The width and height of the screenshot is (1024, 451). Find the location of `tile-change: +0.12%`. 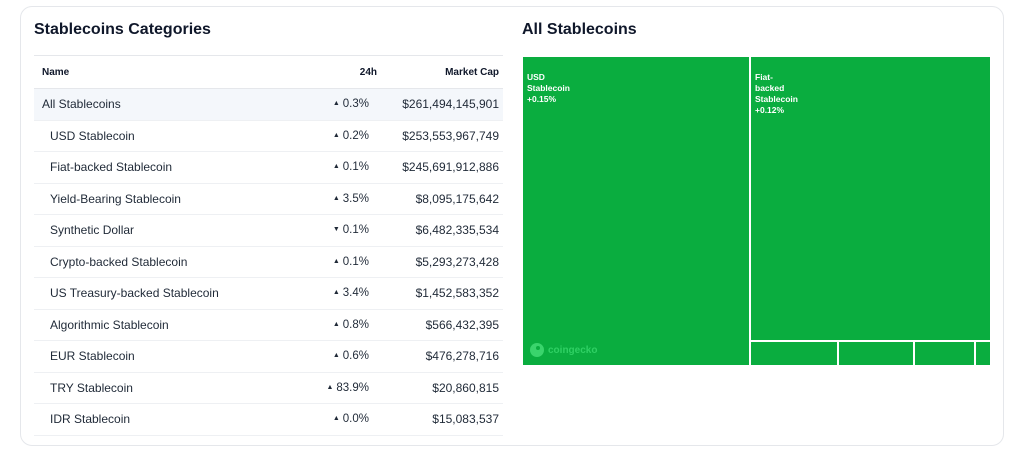

tile-change: +0.12% is located at coordinates (770, 110).